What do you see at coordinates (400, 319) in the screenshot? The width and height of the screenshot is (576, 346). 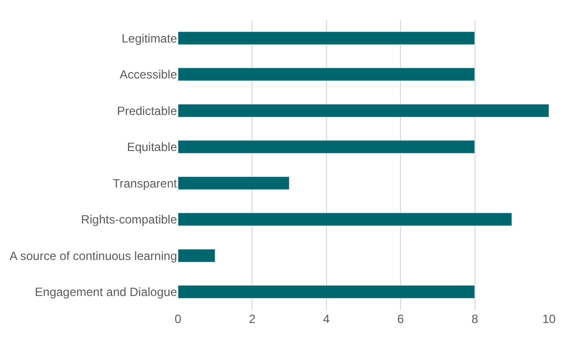 I see `x-tick-label: 6` at bounding box center [400, 319].